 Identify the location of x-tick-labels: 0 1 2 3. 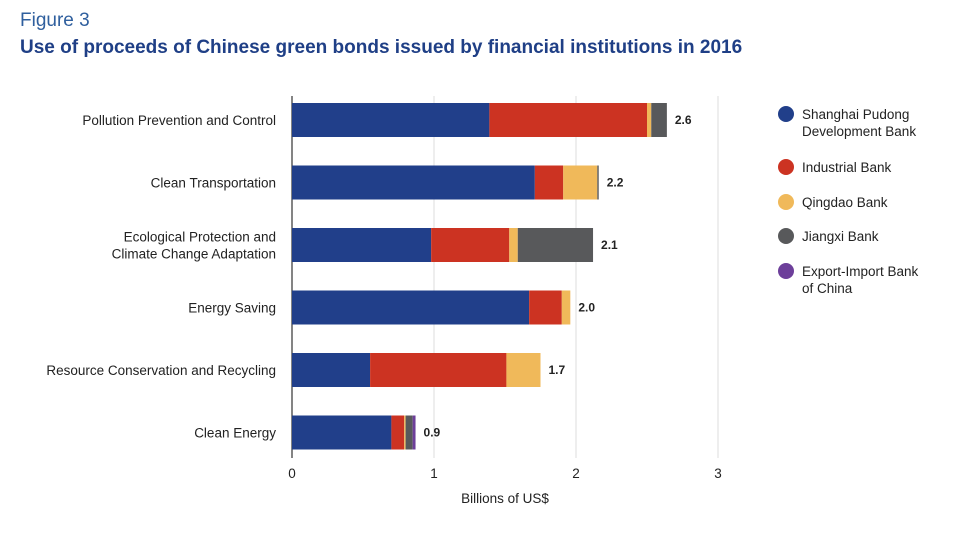
(505, 473).